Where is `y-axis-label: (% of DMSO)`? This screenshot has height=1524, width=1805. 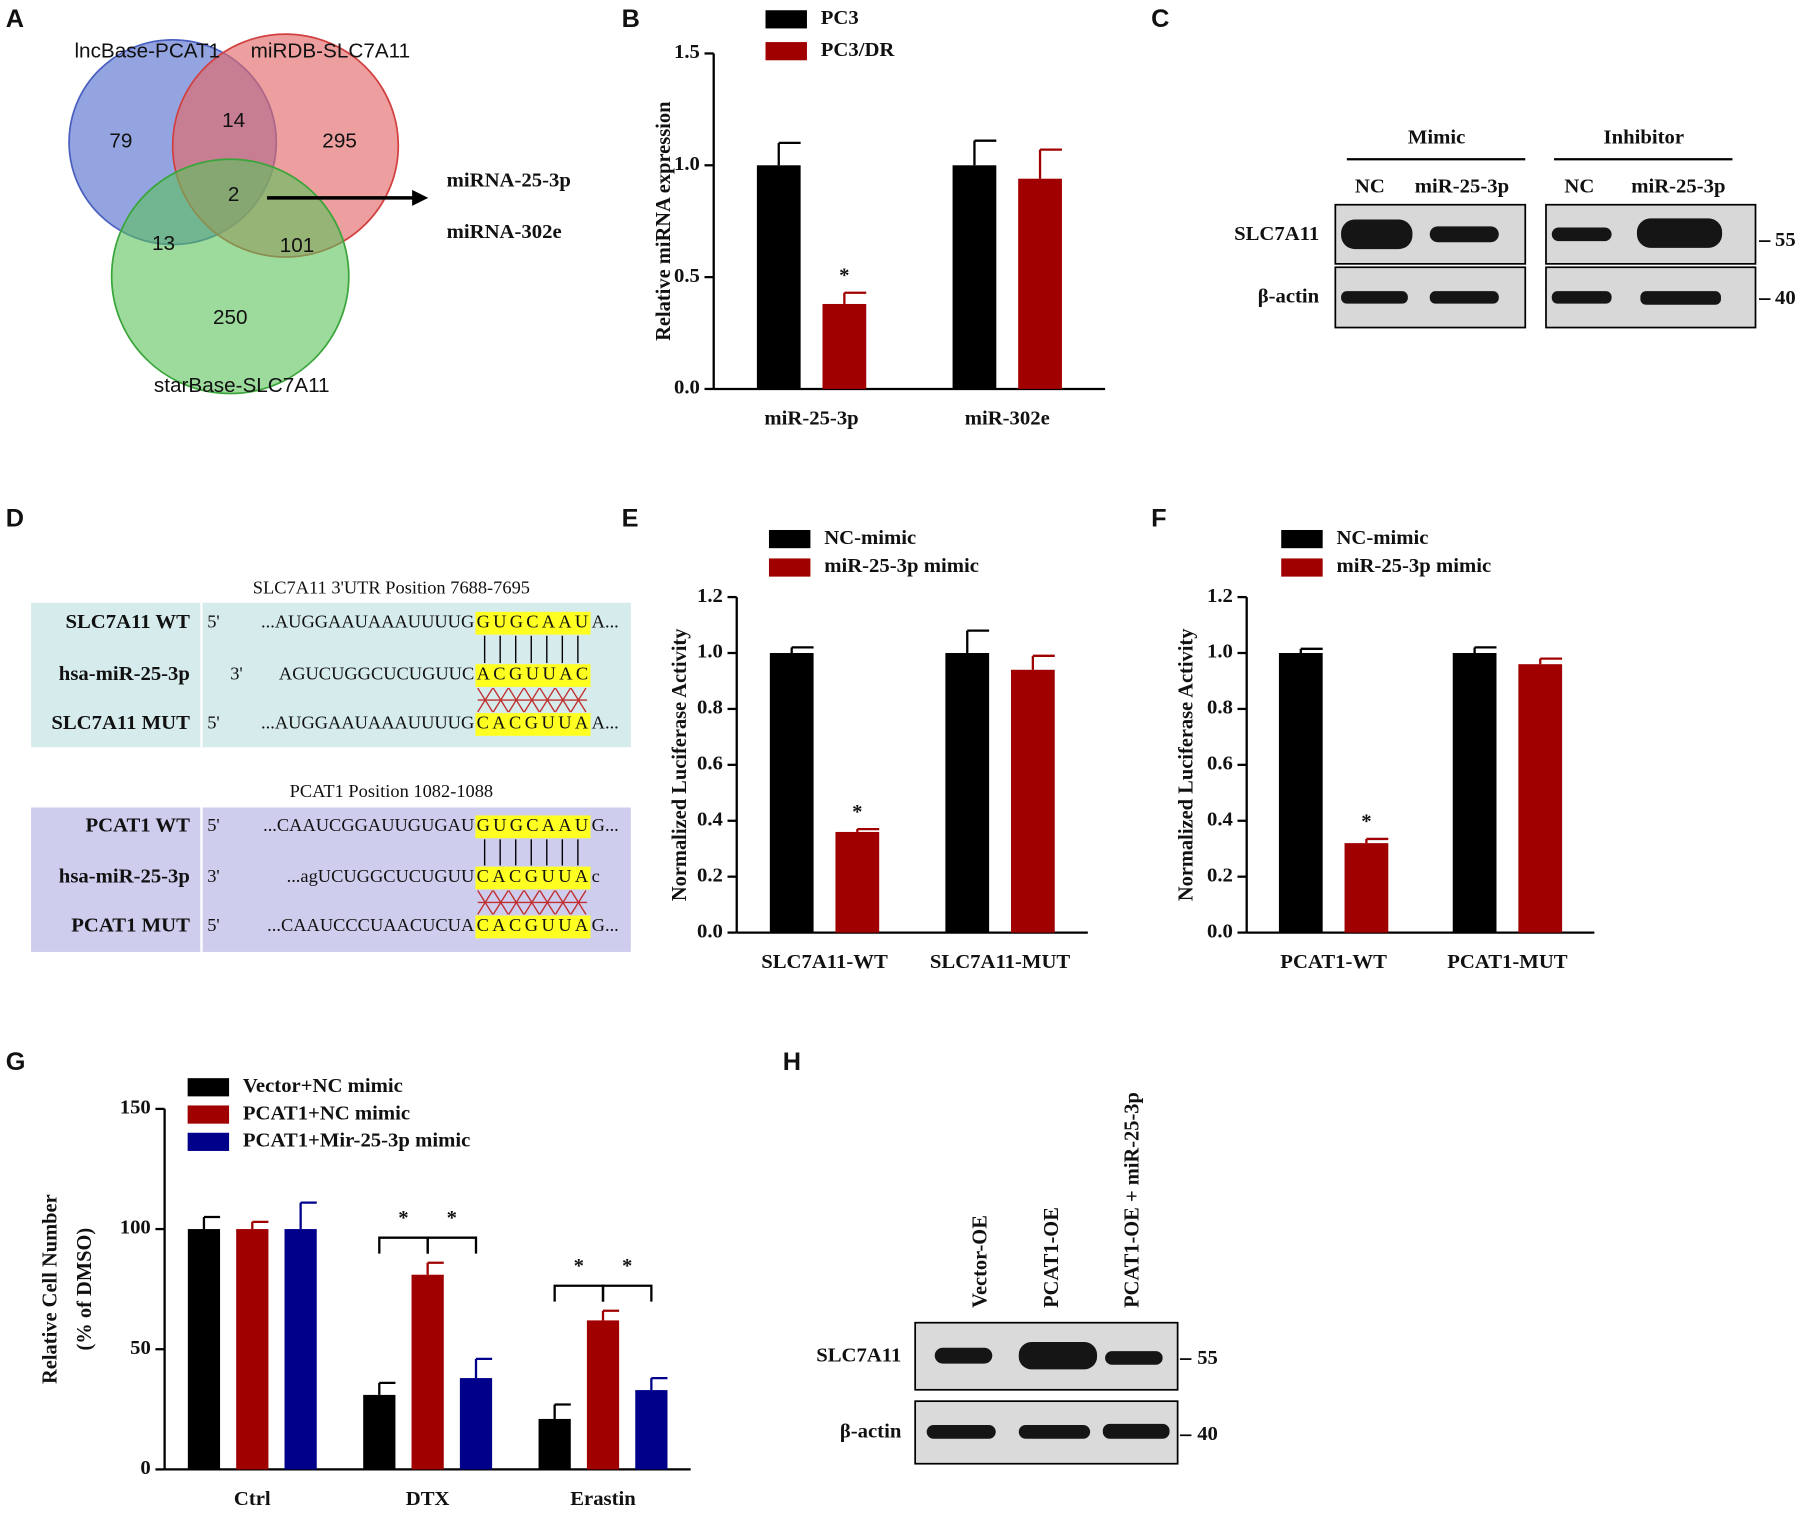 y-axis-label: (% of DMSO) is located at coordinates (85, 1289).